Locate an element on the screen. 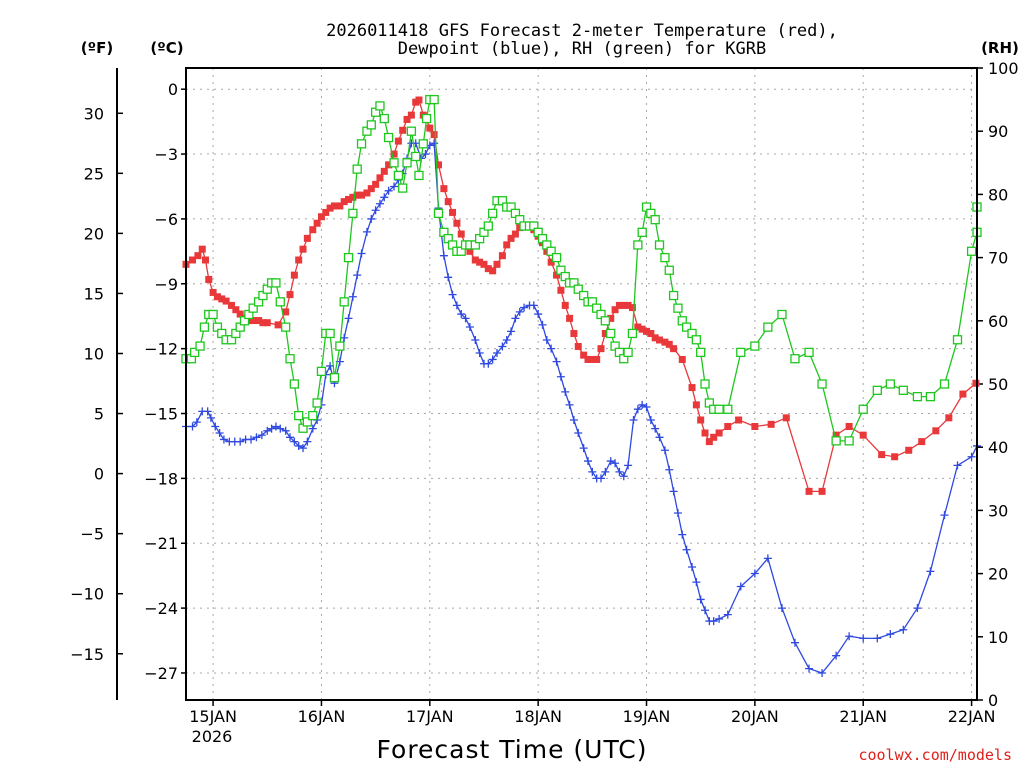  fahrenheit-tick-label: 0 is located at coordinates (99, 474).